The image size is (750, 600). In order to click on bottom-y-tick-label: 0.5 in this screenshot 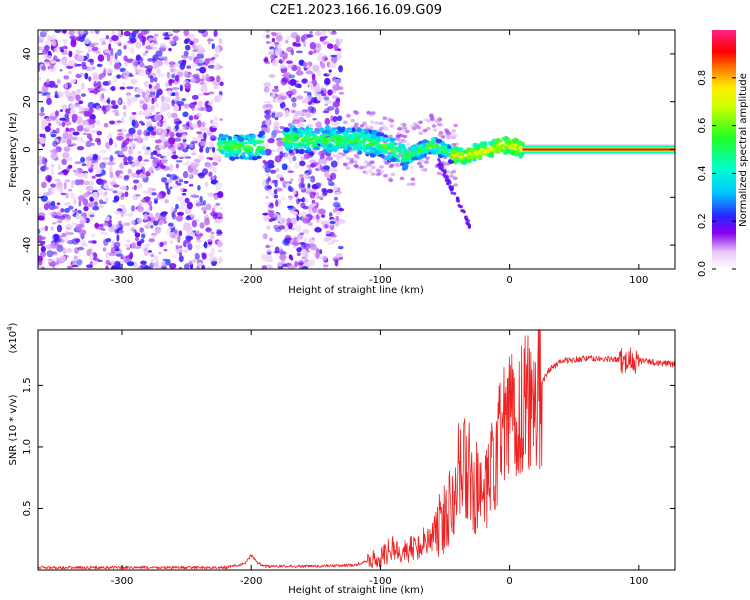, I will do `click(27, 509)`.